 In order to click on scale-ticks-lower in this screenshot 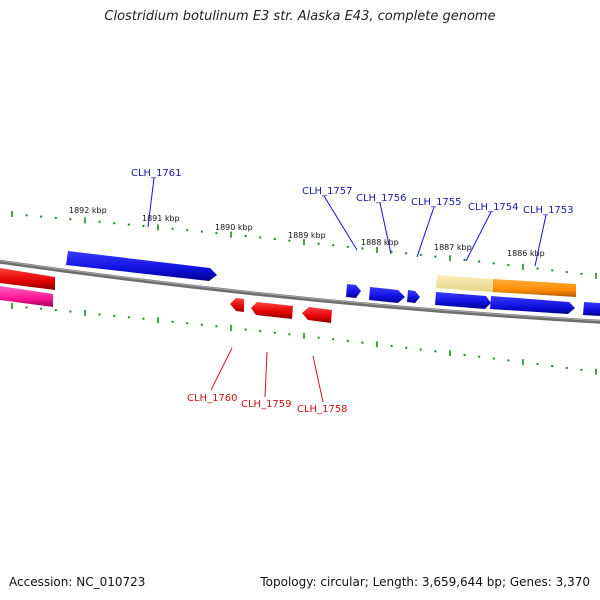, I will do `click(304, 339)`.